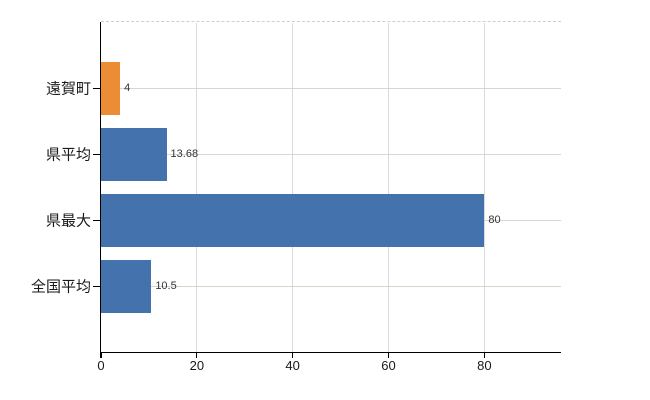  I want to click on x-tick-label: 80, so click(484, 365).